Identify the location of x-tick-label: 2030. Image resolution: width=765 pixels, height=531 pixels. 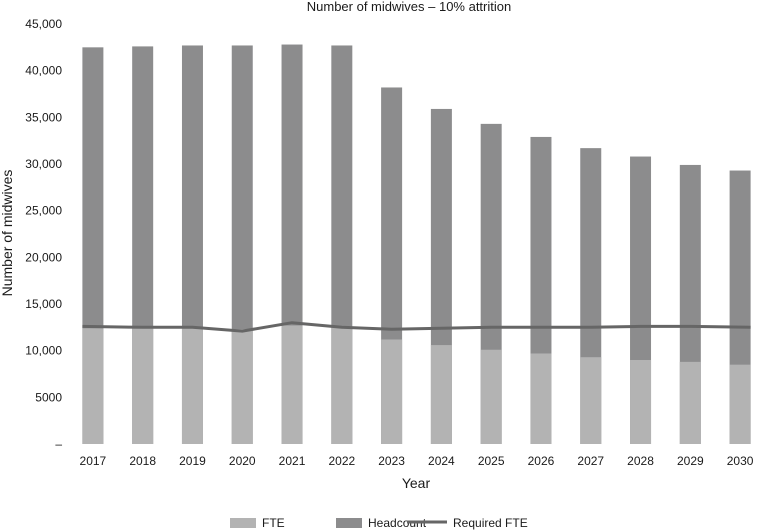
(740, 461).